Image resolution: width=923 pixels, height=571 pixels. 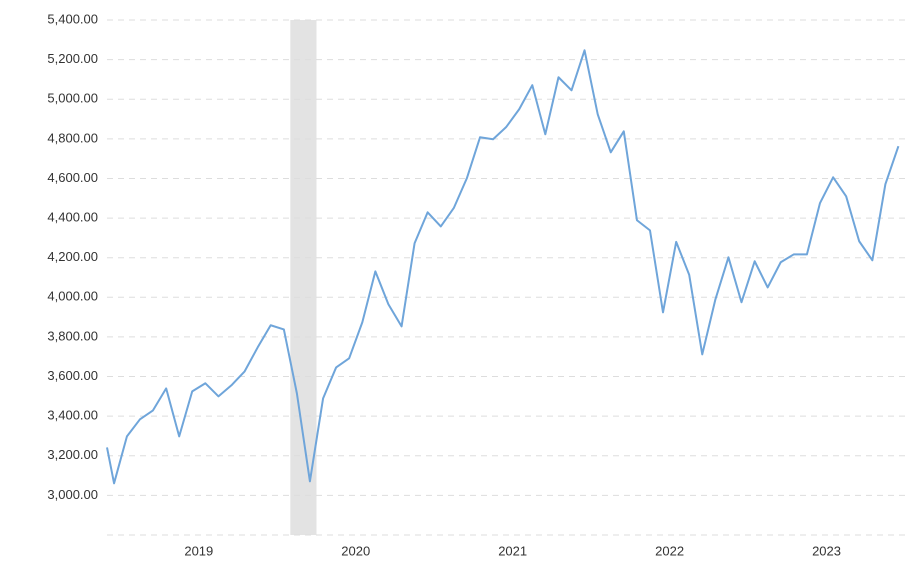 What do you see at coordinates (72, 98) in the screenshot?
I see `y-tick-label: 5,000.00` at bounding box center [72, 98].